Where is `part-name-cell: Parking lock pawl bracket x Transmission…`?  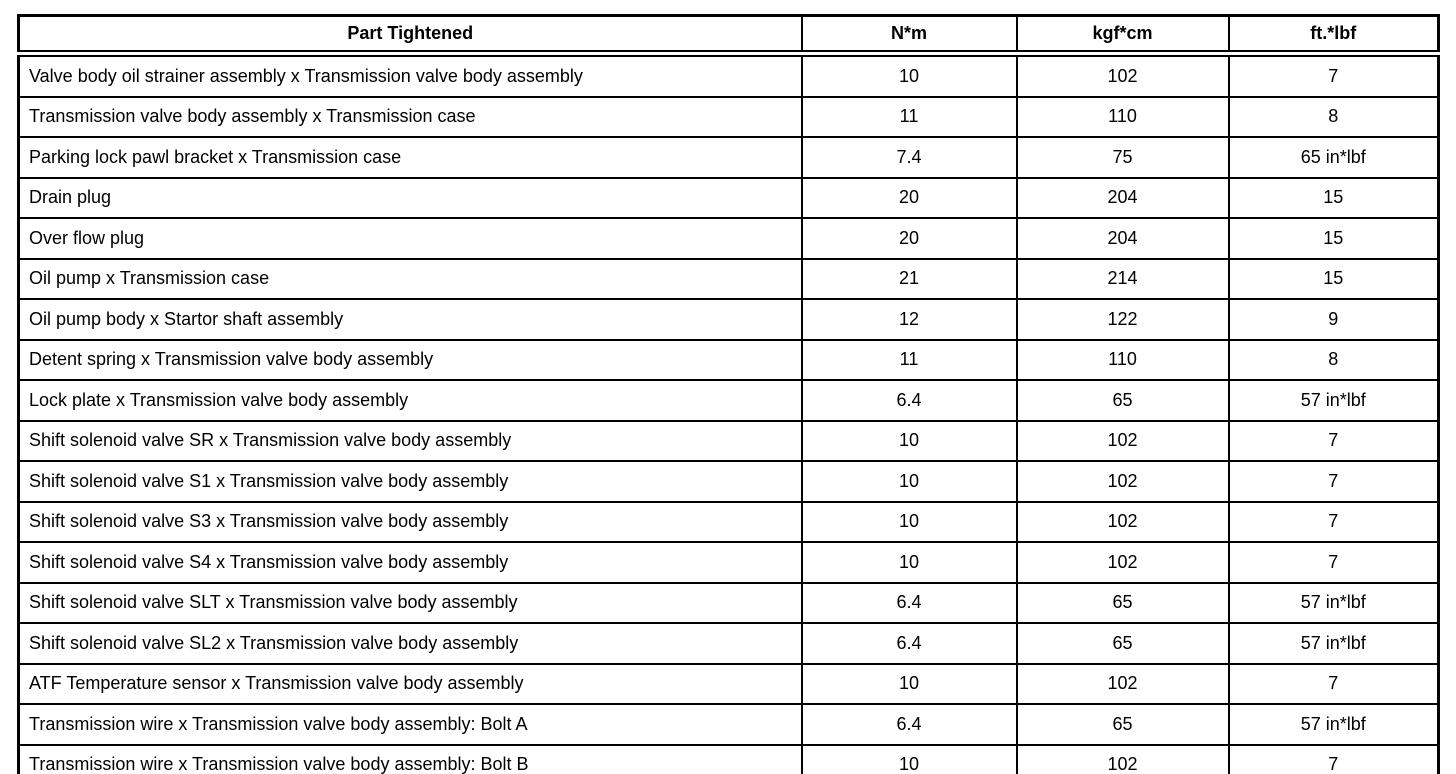 part-name-cell: Parking lock pawl bracket x Transmission… is located at coordinates (410, 157).